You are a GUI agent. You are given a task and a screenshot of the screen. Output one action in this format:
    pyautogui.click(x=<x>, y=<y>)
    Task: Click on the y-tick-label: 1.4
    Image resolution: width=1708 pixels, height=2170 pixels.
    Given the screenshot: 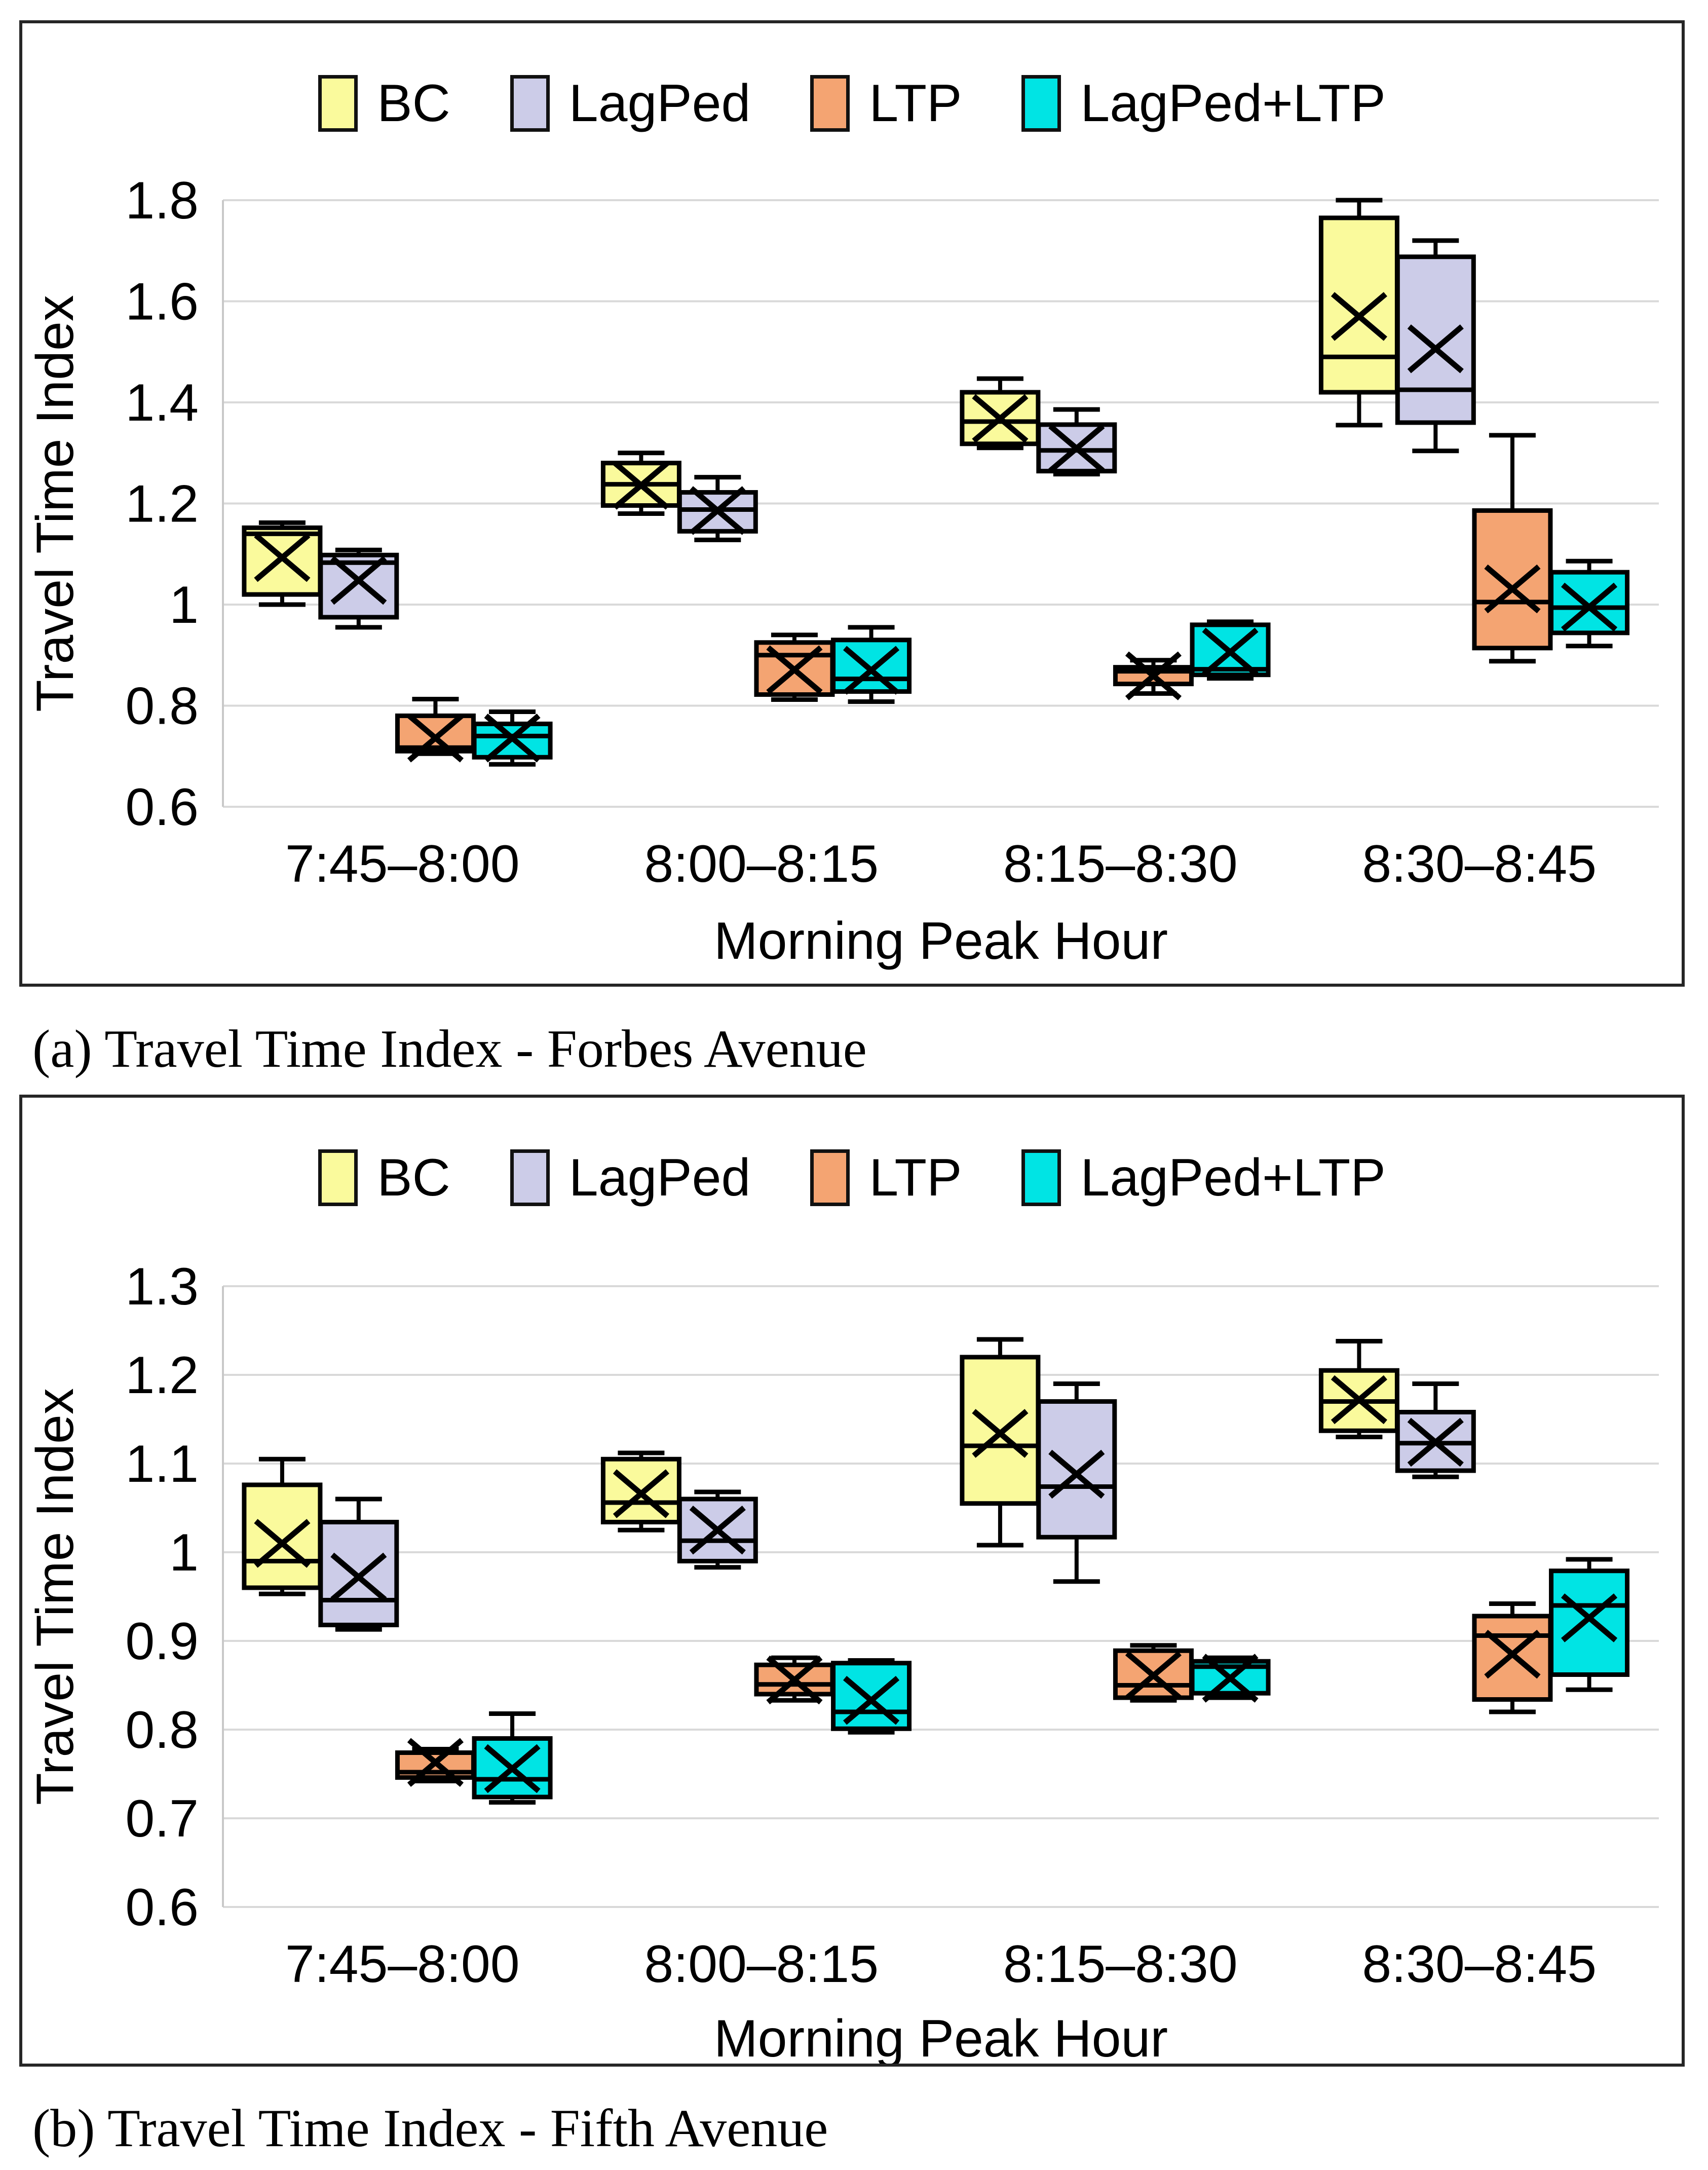 What is the action you would take?
    pyautogui.click(x=162, y=402)
    